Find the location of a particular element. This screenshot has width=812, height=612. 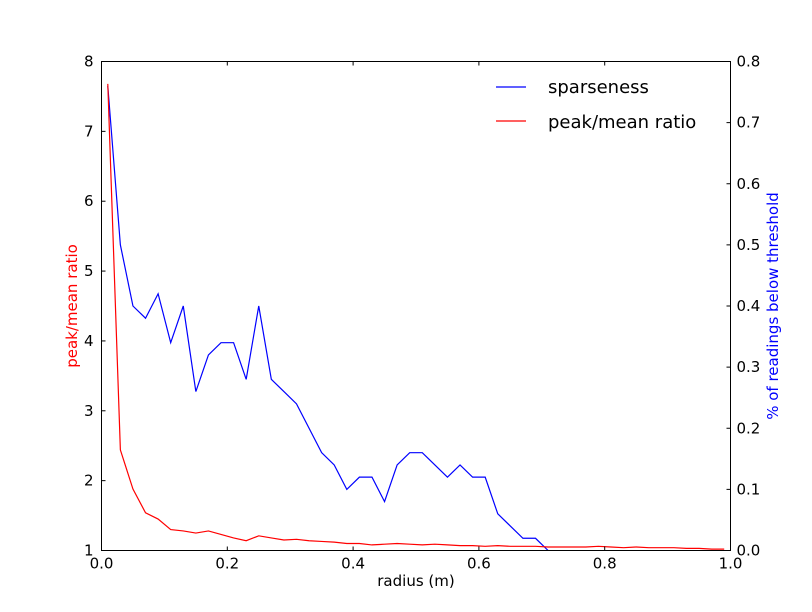

left-y-tick-label: 6 is located at coordinates (89, 201).